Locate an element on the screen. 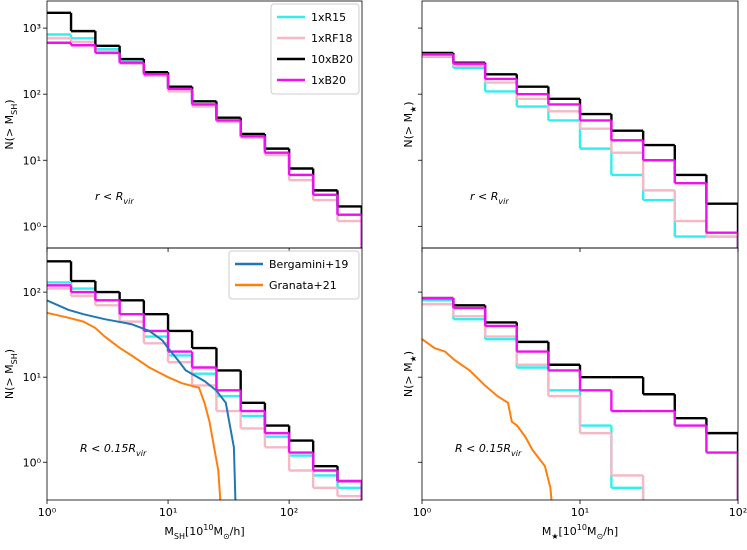 The height and width of the screenshot is (550, 747). x-axis-label: M★[1010M⊙/h] is located at coordinates (580, 532).